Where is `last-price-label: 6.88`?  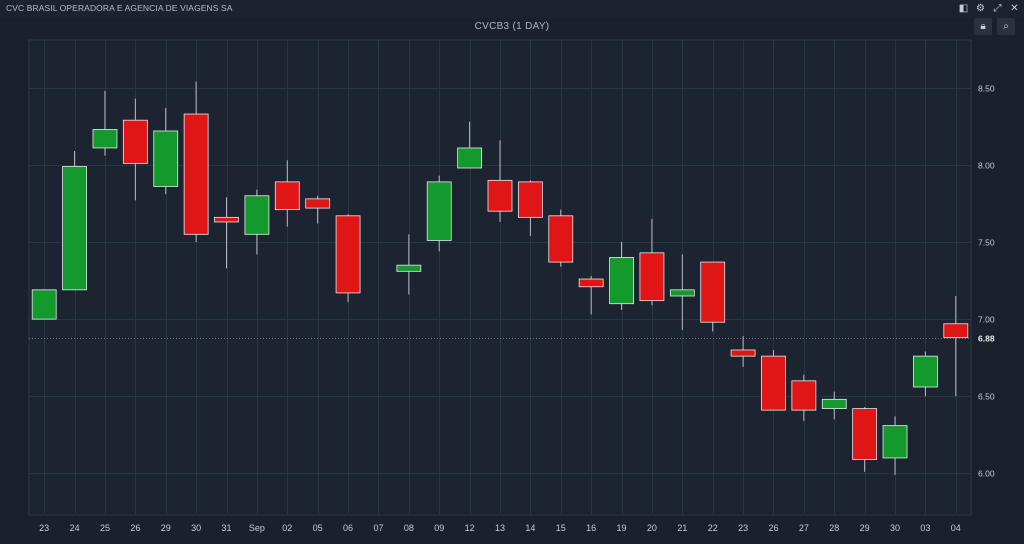
last-price-label: 6.88 is located at coordinates (986, 339).